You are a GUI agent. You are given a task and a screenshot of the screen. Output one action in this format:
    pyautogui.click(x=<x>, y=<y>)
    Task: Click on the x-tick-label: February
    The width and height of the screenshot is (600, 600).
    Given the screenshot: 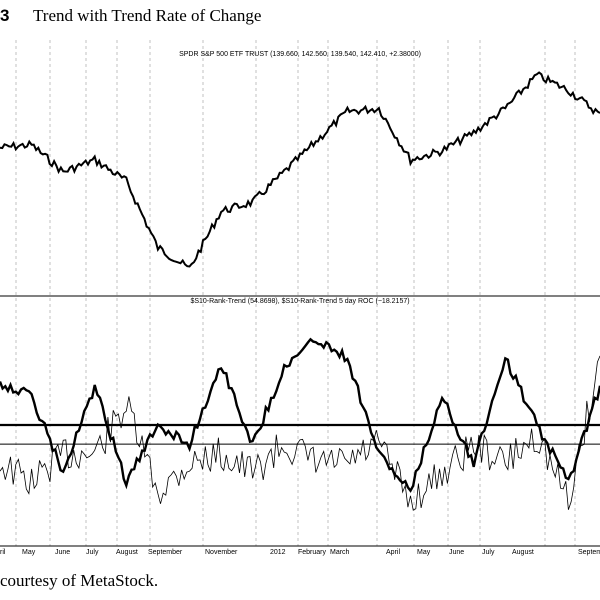 What is the action you would take?
    pyautogui.click(x=312, y=552)
    